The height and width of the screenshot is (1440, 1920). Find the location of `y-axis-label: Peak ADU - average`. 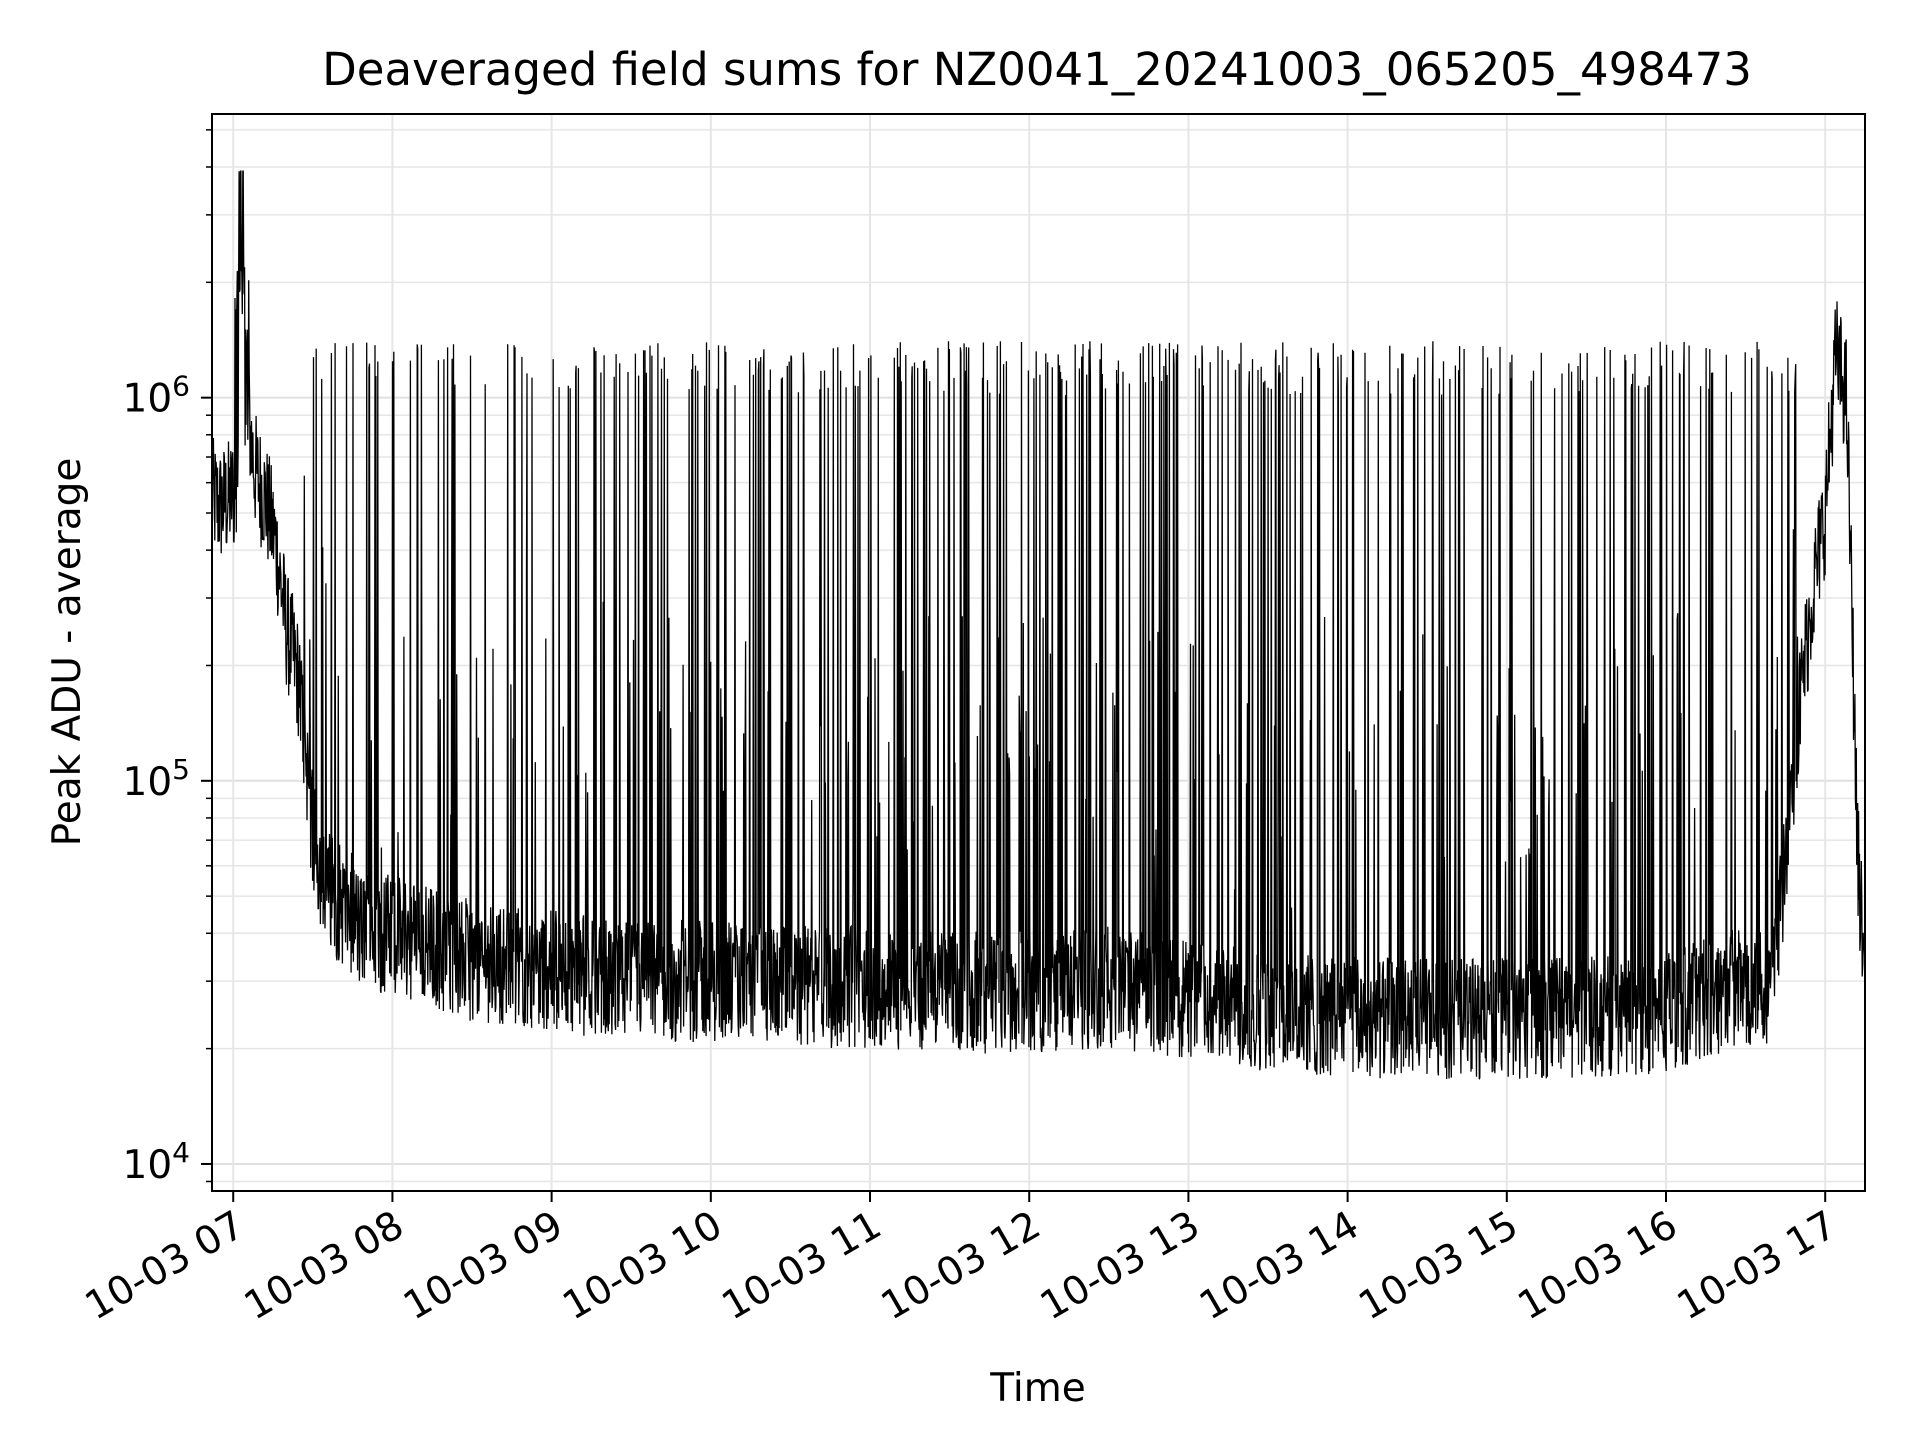

y-axis-label: Peak ADU - average is located at coordinates (67, 652).